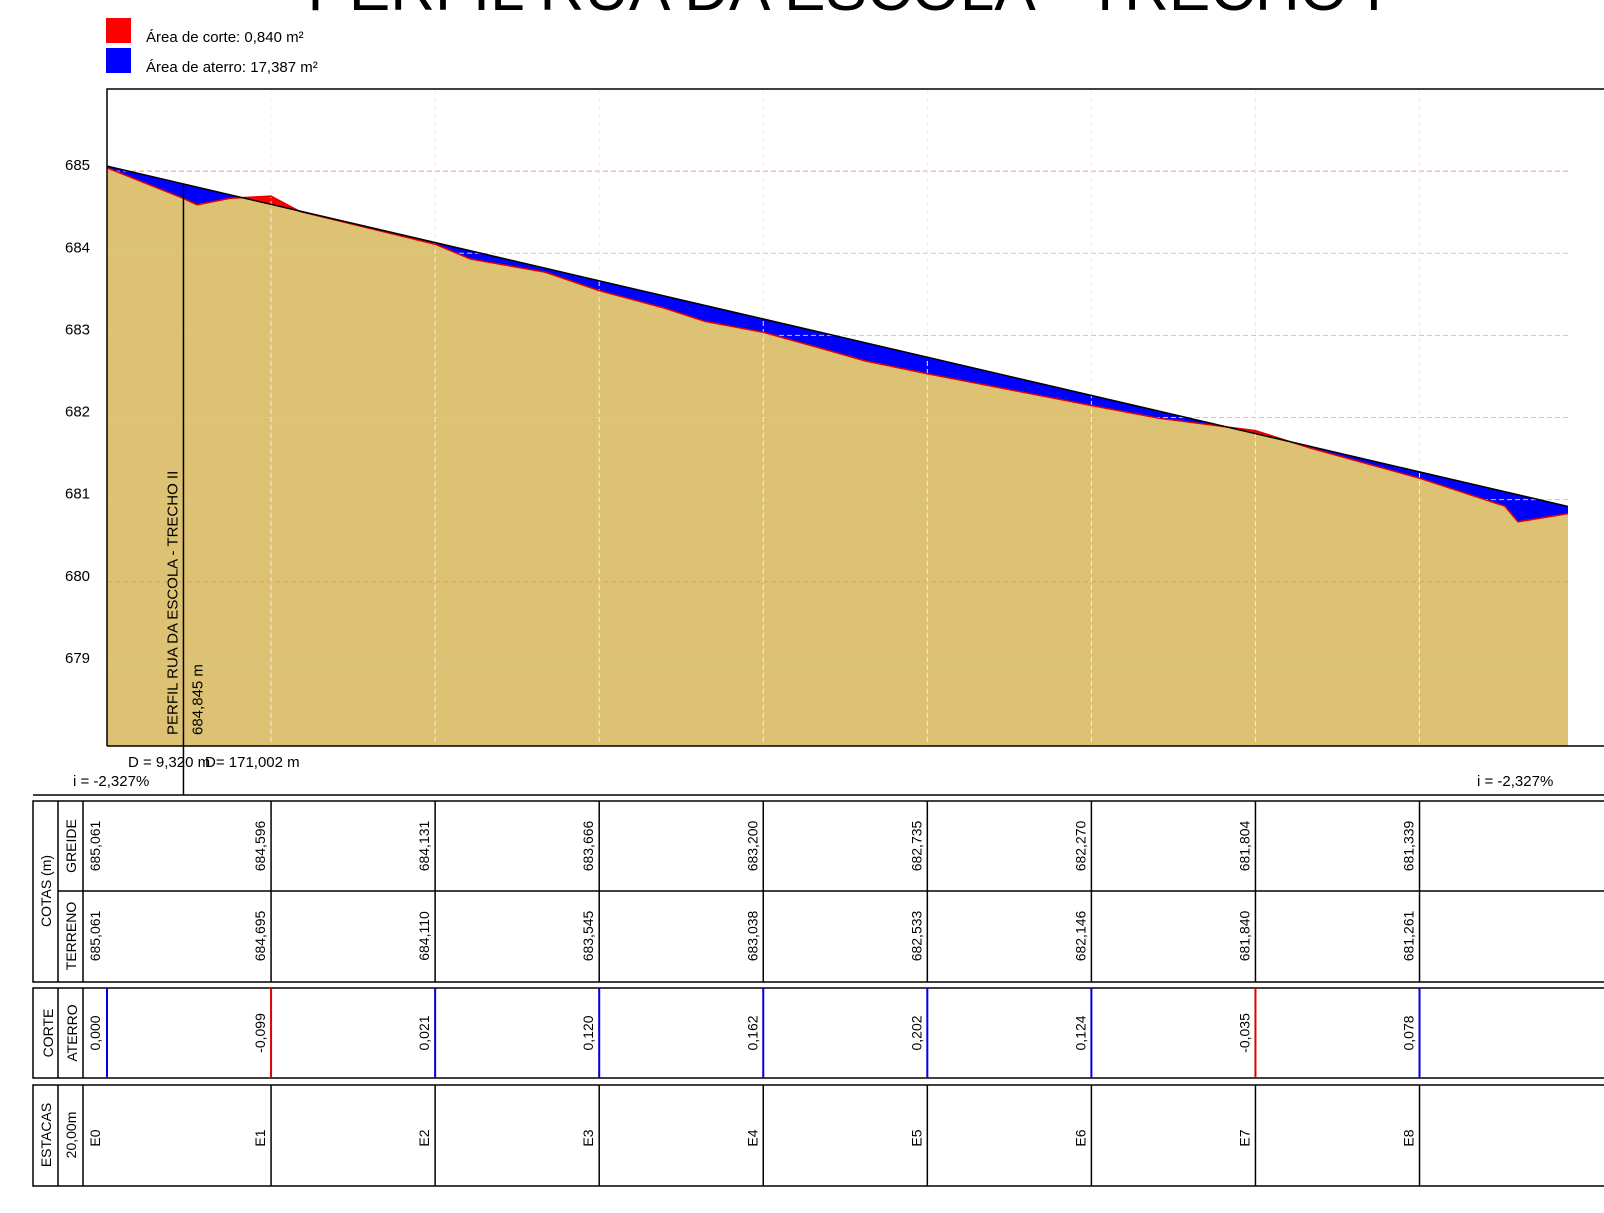 This screenshot has width=1604, height=1213. What do you see at coordinates (1244, 935) in the screenshot?
I see `terreno-value: 681,840` at bounding box center [1244, 935].